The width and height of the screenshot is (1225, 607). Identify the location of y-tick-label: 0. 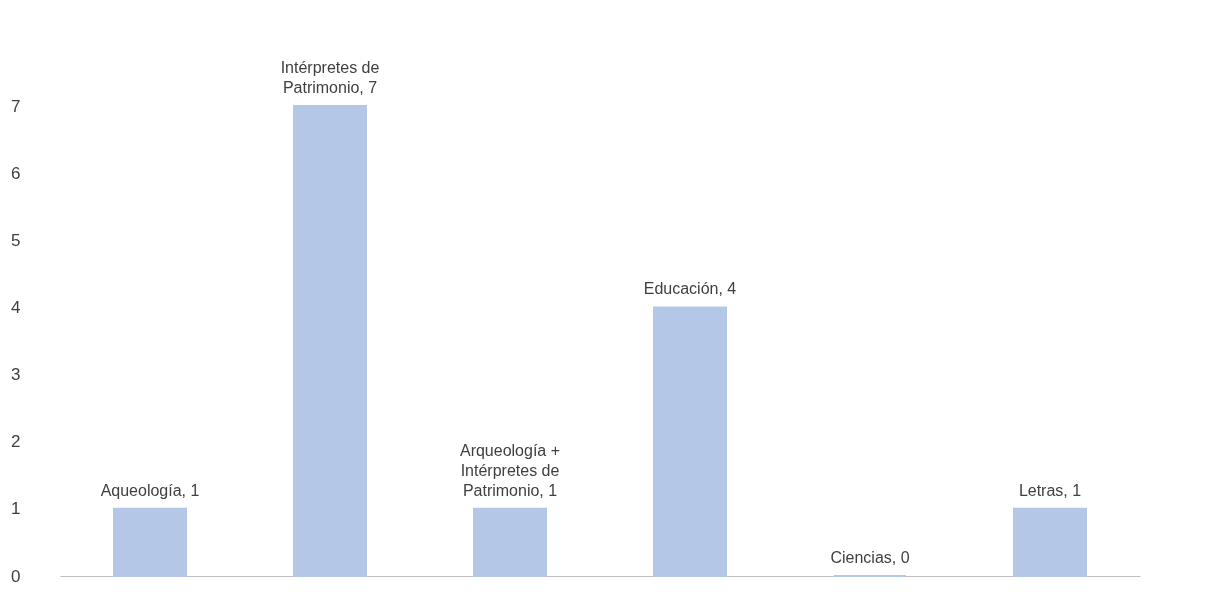
(16, 576).